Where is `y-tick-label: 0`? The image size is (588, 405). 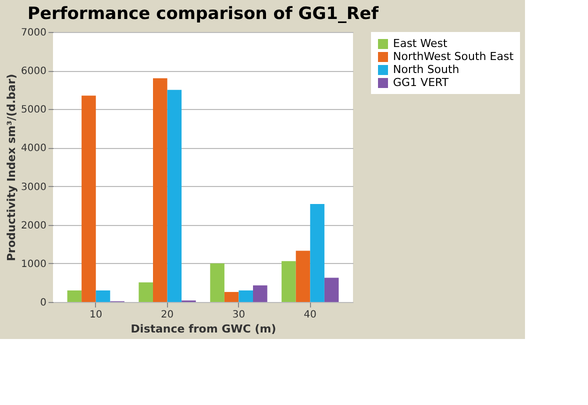 y-tick-label: 0 is located at coordinates (43, 303).